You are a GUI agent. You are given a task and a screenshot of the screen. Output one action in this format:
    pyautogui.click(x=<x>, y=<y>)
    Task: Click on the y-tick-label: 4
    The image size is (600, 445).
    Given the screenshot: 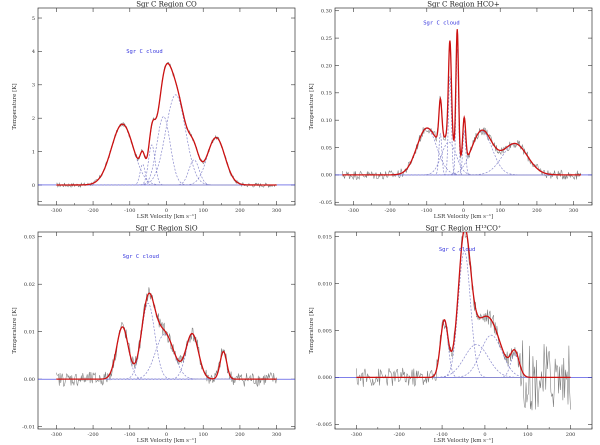 What is the action you would take?
    pyautogui.click(x=33, y=52)
    